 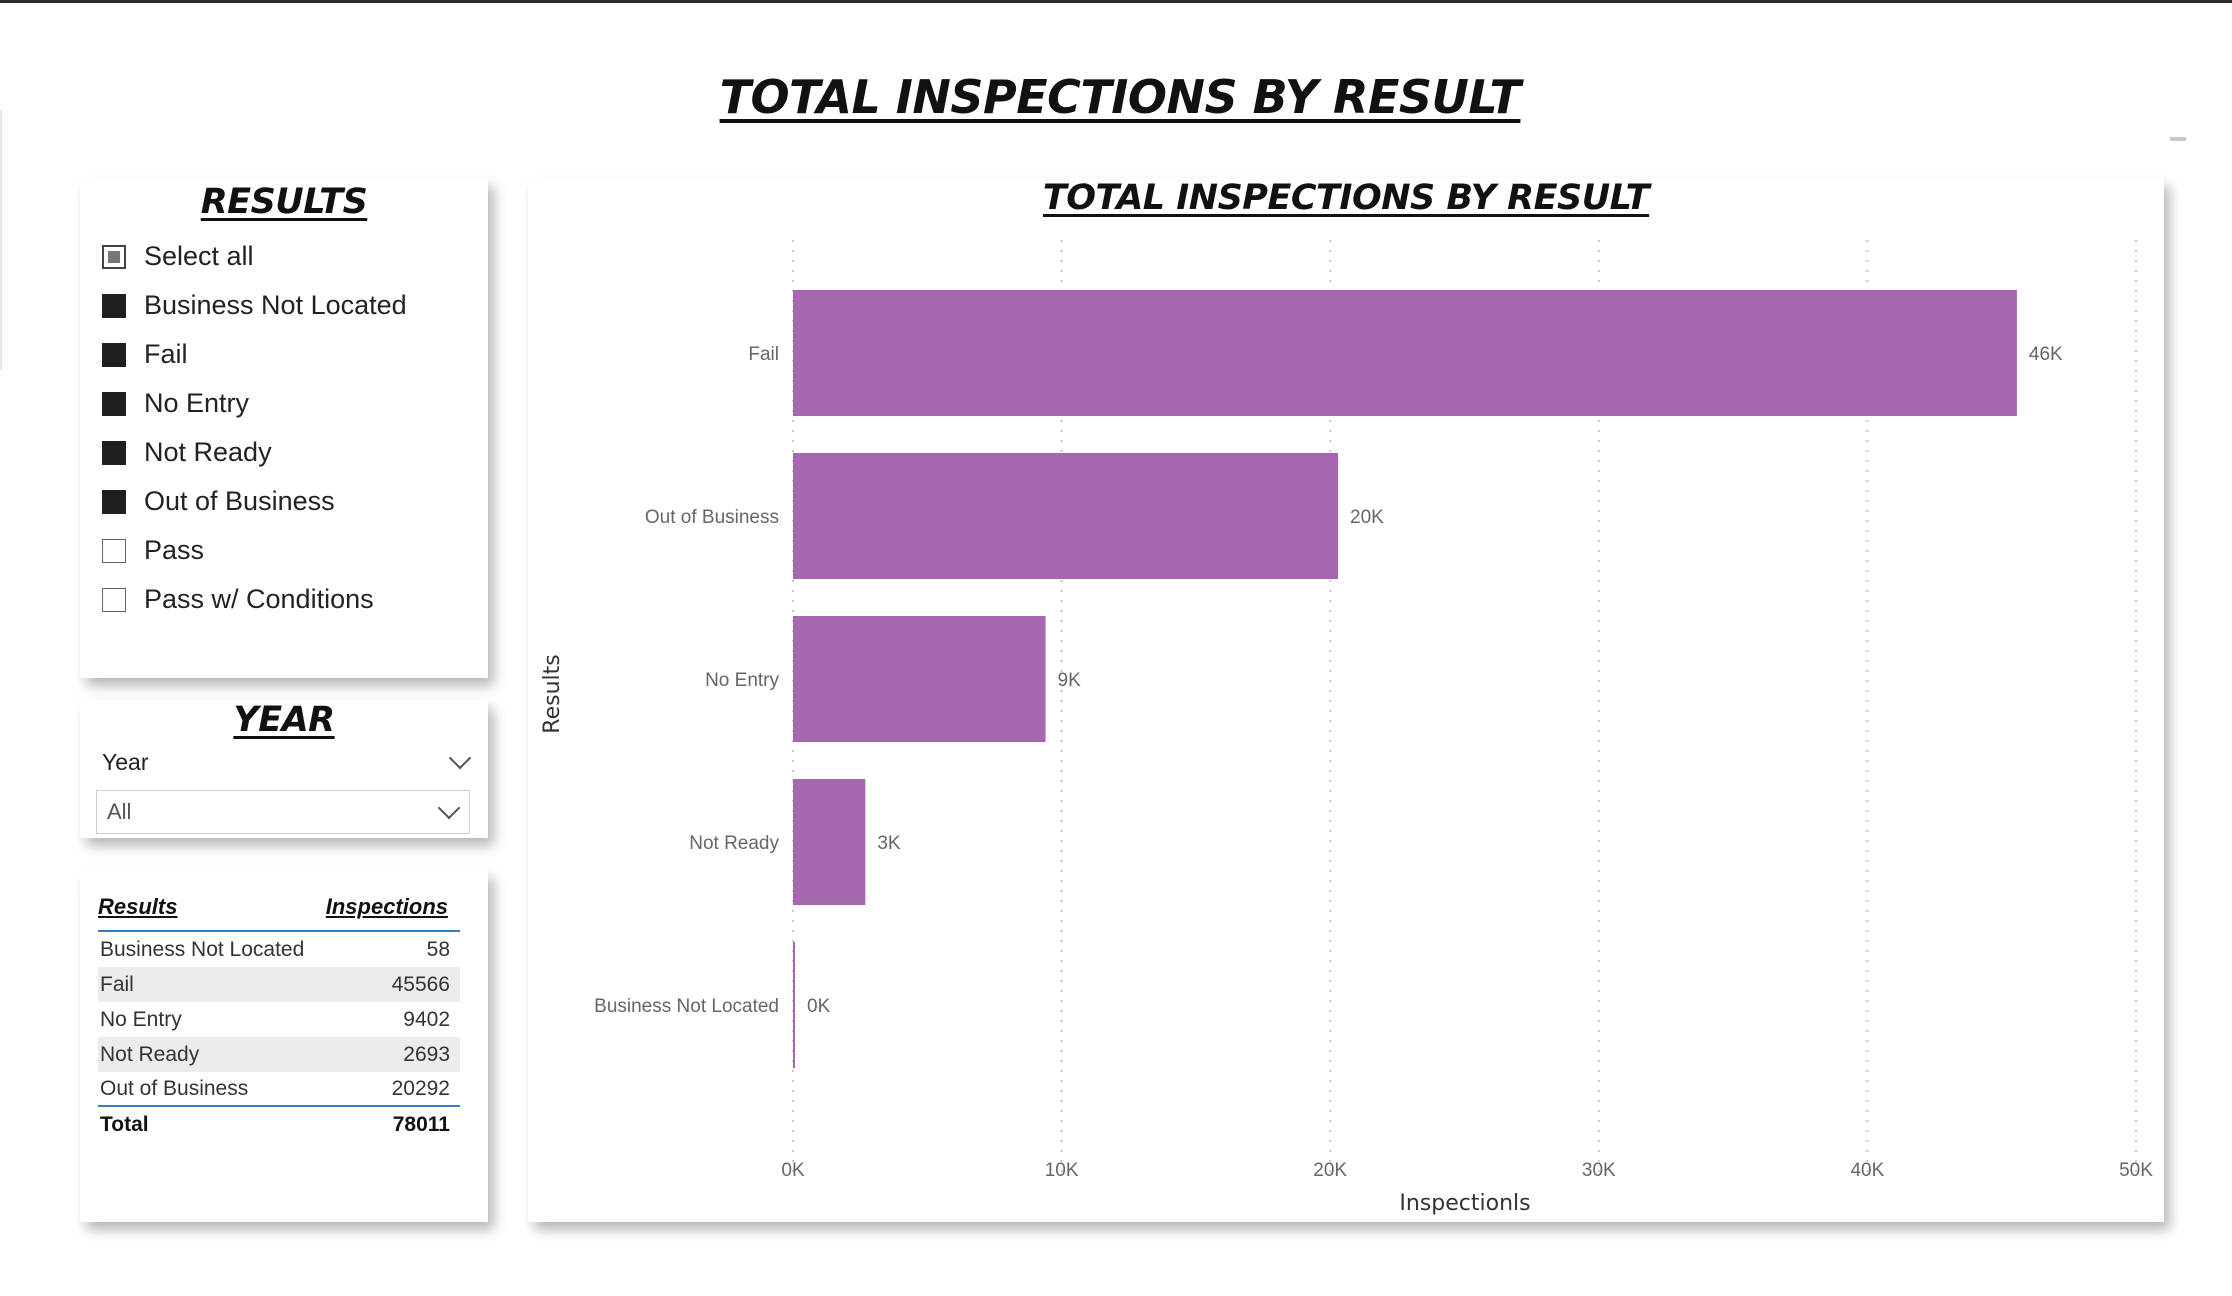 What do you see at coordinates (284, 760) in the screenshot?
I see `year-slicer-header: Year` at bounding box center [284, 760].